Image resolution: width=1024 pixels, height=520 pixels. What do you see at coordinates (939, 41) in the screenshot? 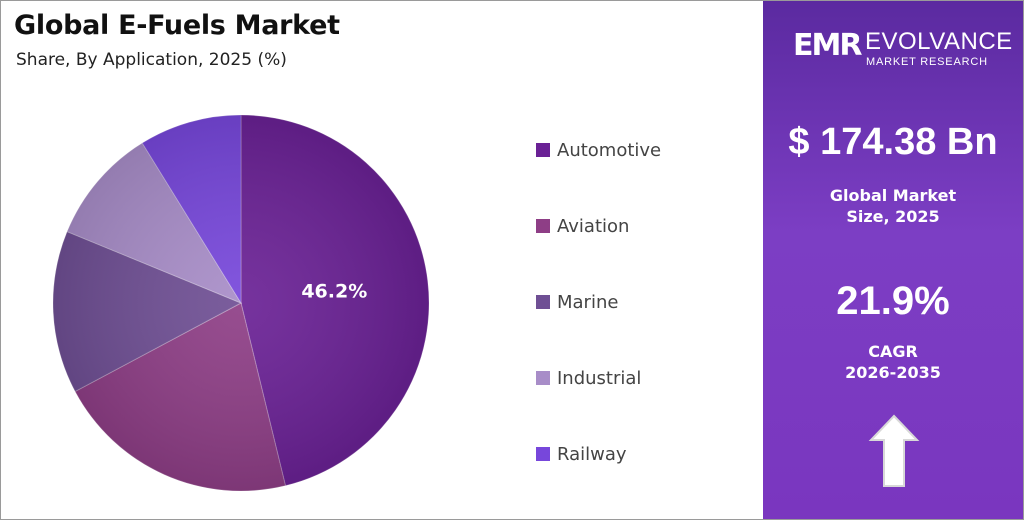
I see `brand-name: EVOLVANCE` at bounding box center [939, 41].